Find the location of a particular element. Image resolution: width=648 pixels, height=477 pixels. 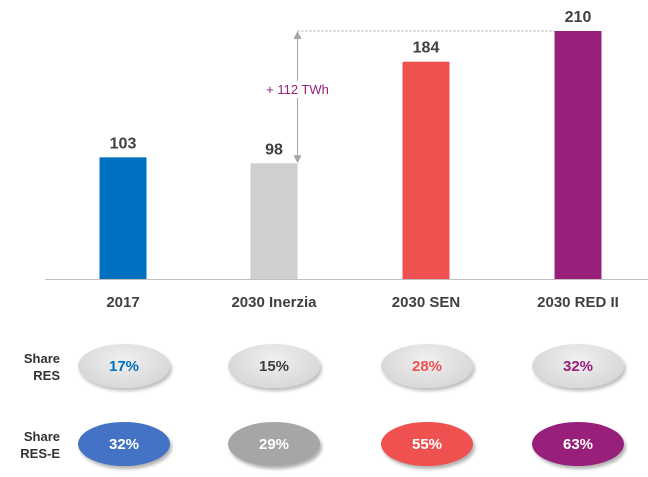

annotation-arrow-down-icon is located at coordinates (297, 159).